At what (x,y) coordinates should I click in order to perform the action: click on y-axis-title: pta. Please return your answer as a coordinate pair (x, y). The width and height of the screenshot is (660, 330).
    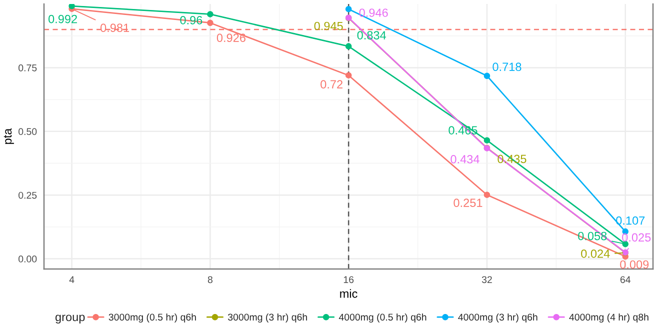
    Looking at the image, I should click on (9, 136).